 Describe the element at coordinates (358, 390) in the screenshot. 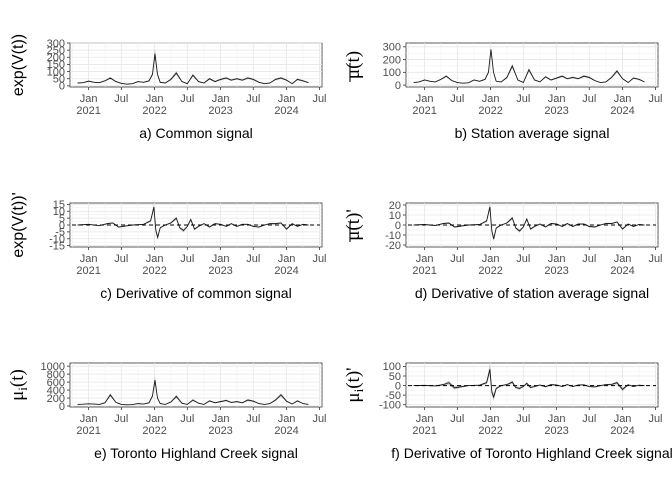

I see `y-axis-label-sub: i` at that location.